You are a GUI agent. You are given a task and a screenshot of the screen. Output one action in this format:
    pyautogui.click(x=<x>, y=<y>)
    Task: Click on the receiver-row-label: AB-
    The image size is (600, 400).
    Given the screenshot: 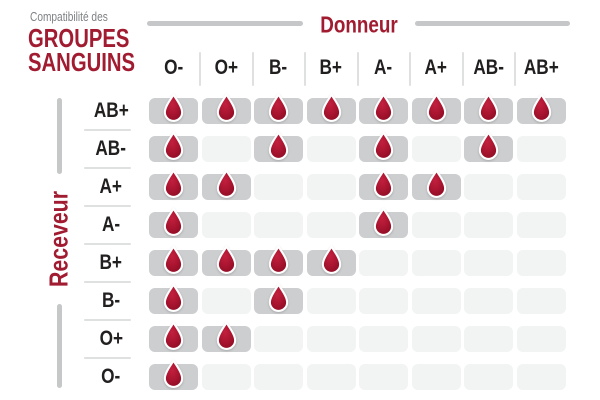 What is the action you would take?
    pyautogui.click(x=111, y=149)
    